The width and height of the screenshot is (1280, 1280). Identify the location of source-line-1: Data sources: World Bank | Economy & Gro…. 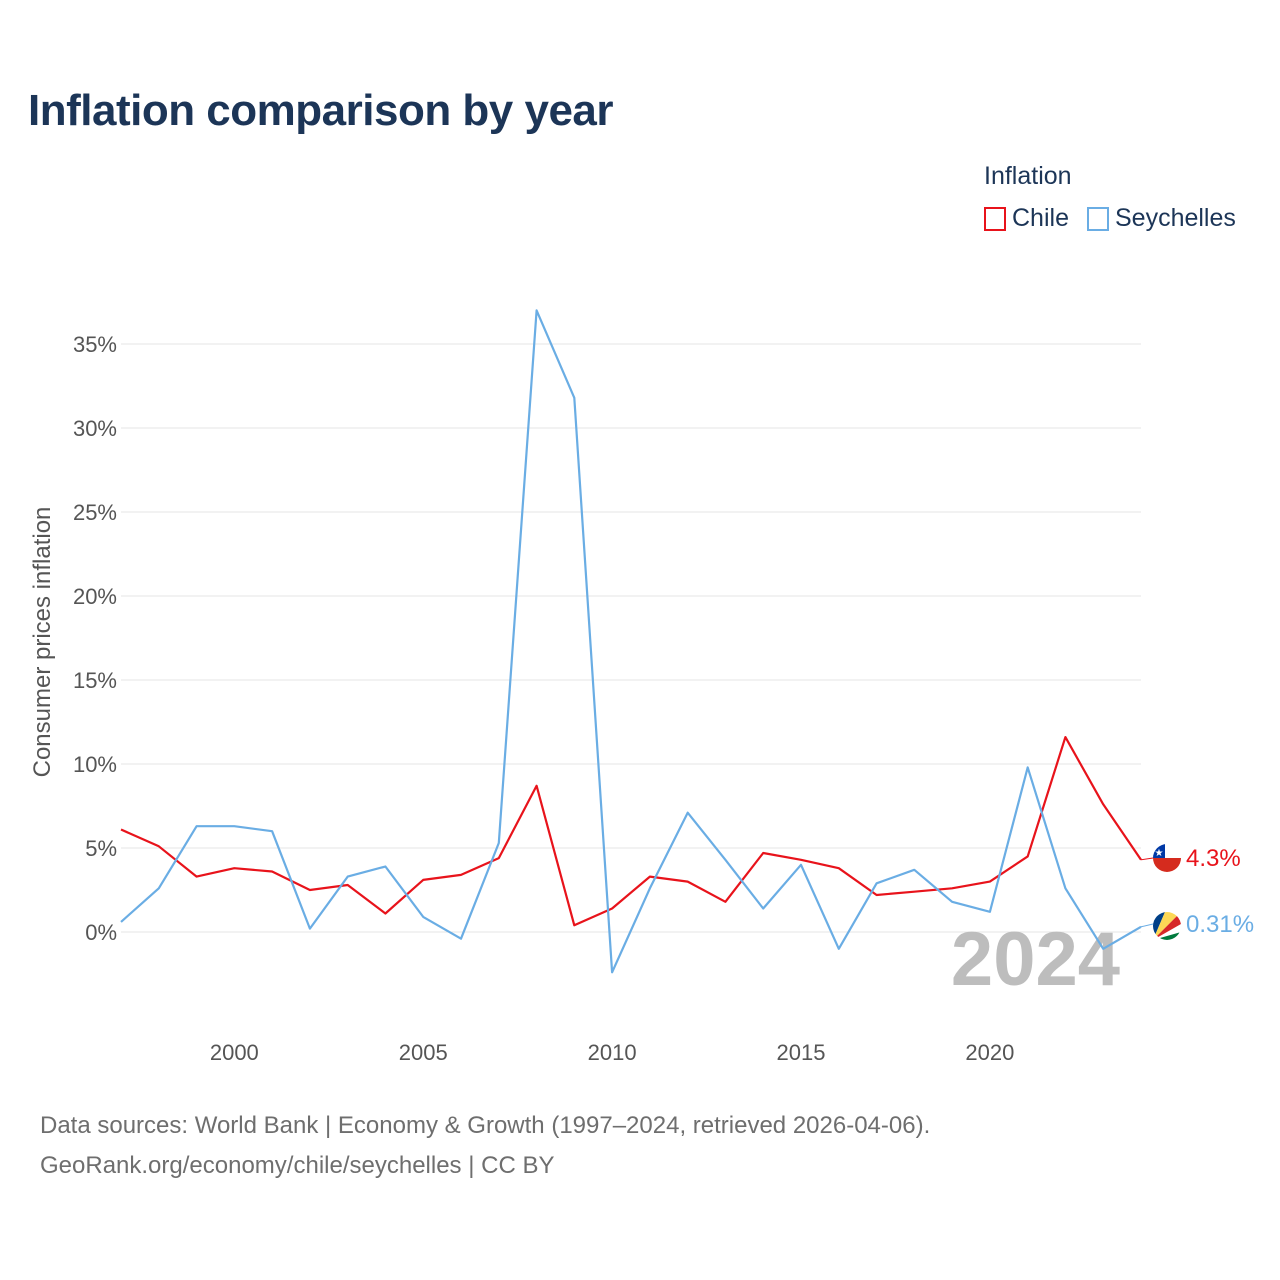
(485, 1125).